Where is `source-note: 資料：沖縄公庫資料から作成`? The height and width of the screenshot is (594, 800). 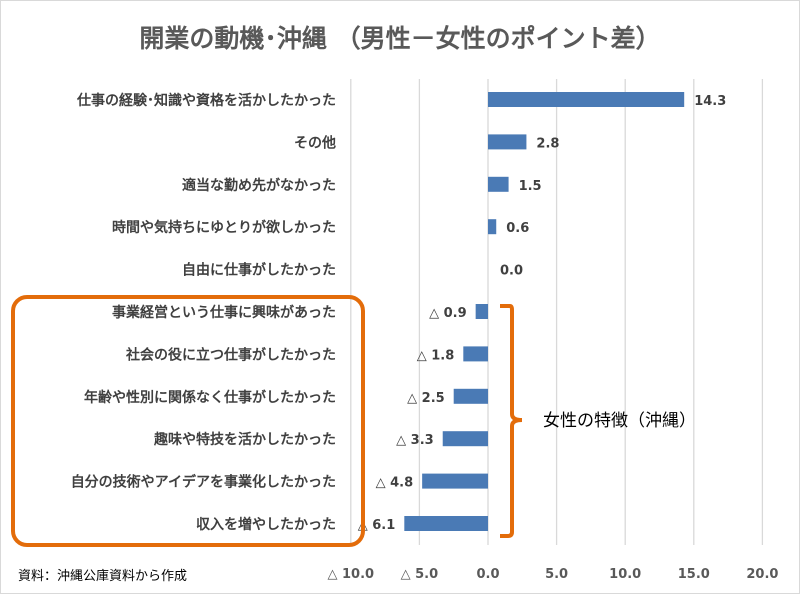 source-note: 資料：沖縄公庫資料から作成 is located at coordinates (102, 576).